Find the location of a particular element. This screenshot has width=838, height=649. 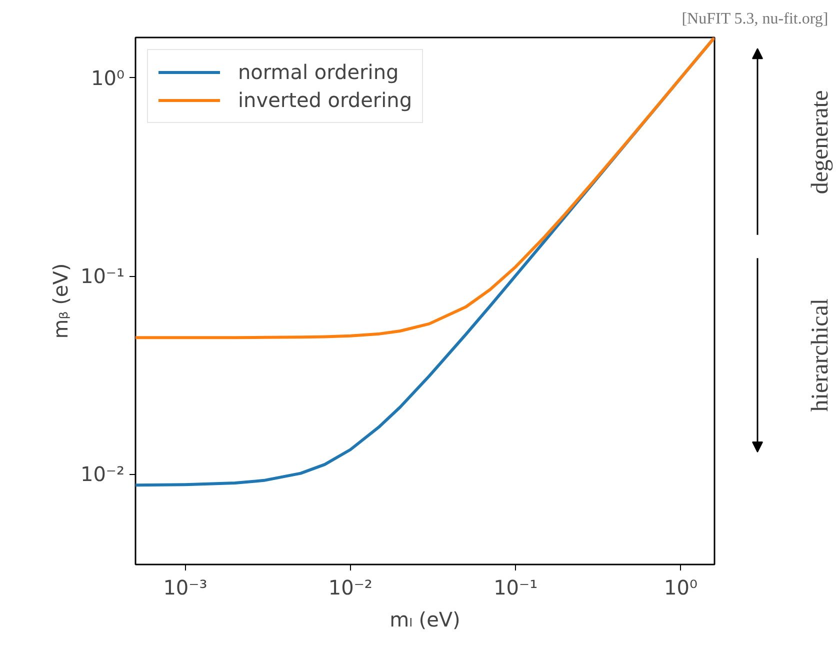

legend-label: normal ordering is located at coordinates (318, 72).